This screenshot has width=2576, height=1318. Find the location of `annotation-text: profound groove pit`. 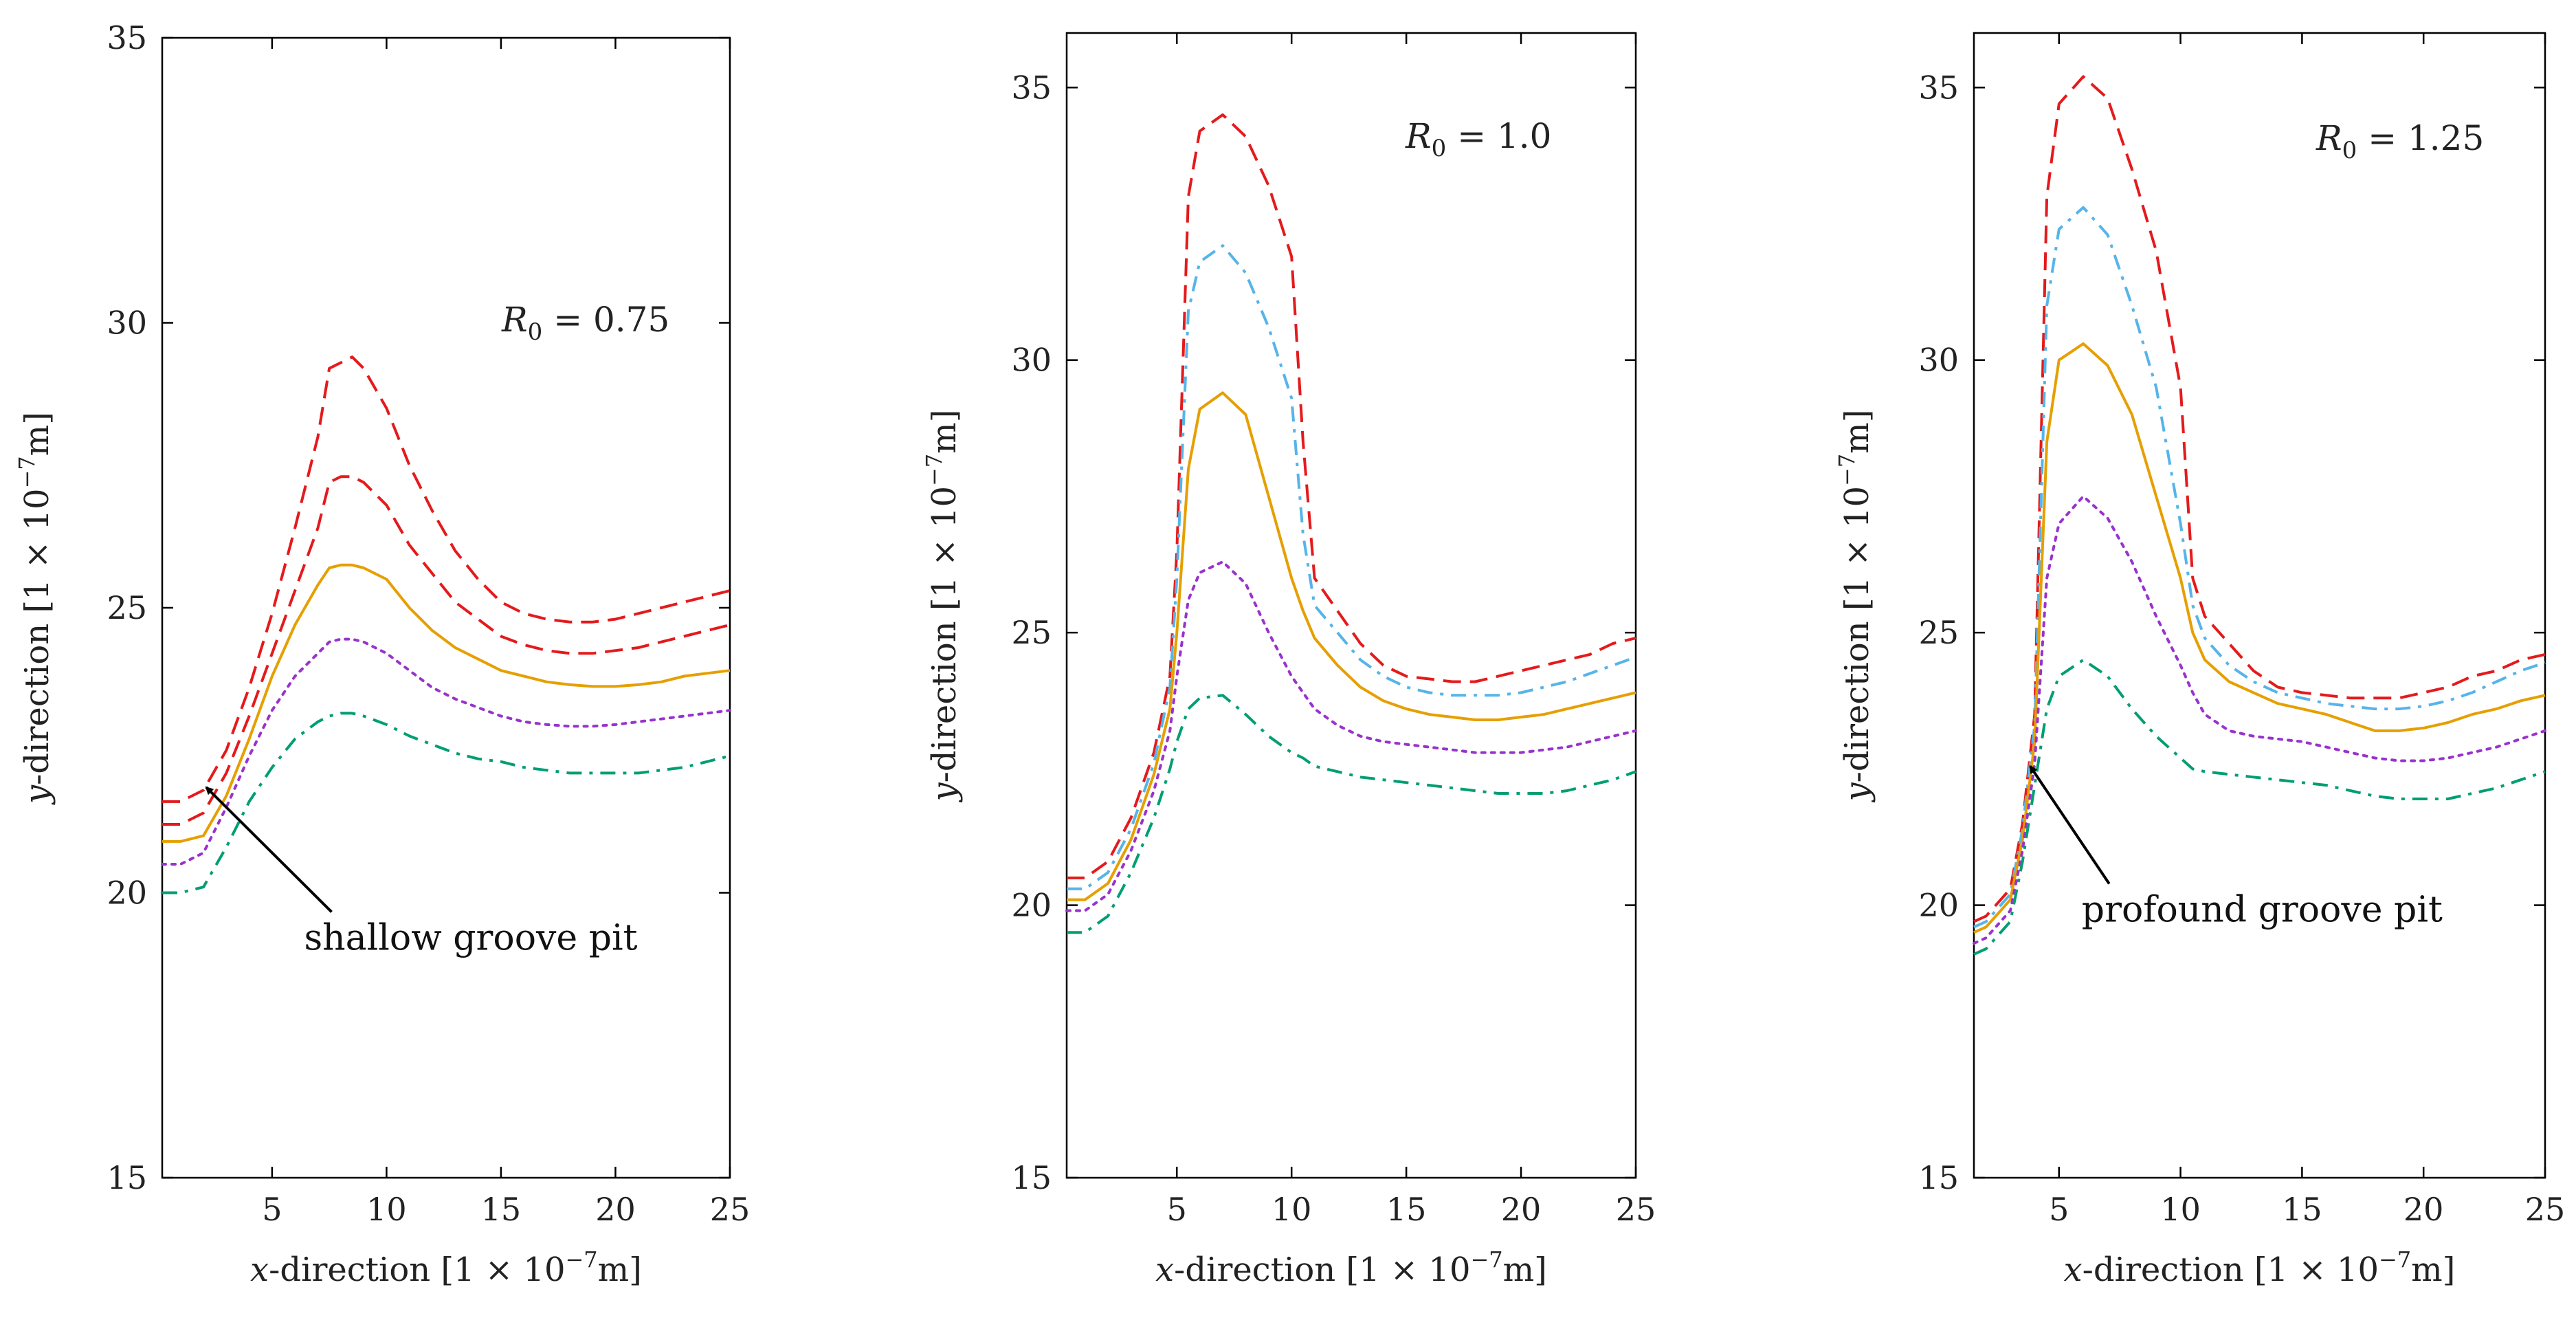

annotation-text: profound groove pit is located at coordinates (2262, 909).